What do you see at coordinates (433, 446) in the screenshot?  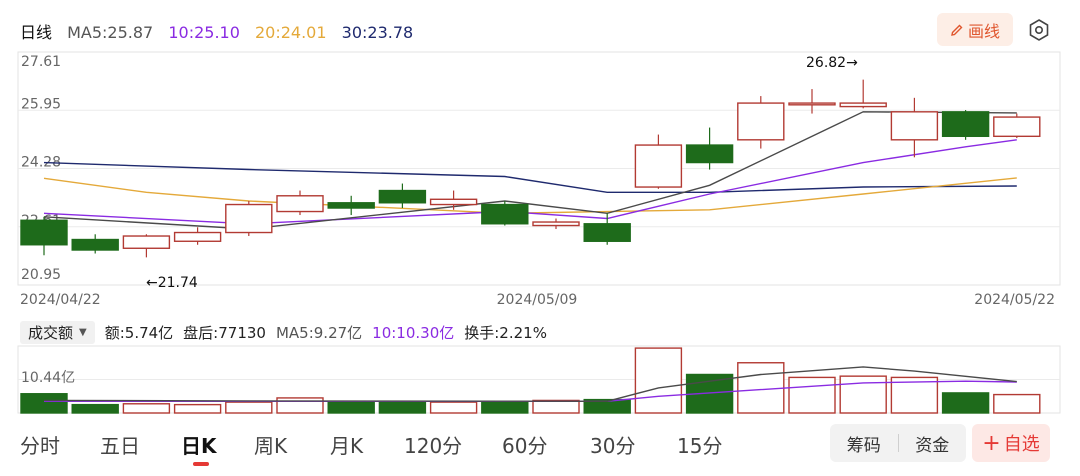 I see `tab-120min: 120分` at bounding box center [433, 446].